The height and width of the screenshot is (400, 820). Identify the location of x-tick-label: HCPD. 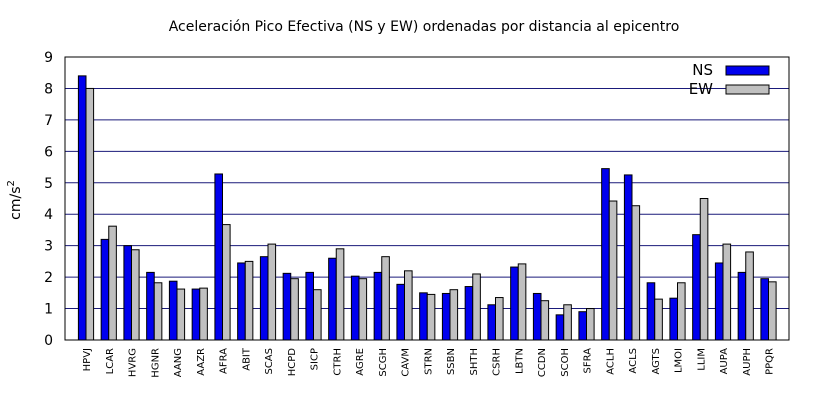
(292, 362).